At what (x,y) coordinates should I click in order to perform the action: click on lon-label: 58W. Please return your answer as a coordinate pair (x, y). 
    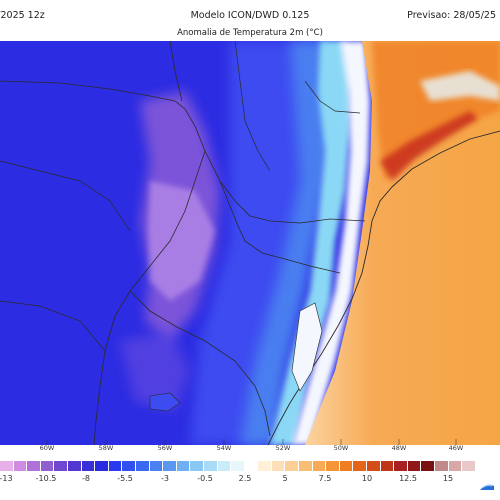
    Looking at the image, I should click on (106, 448).